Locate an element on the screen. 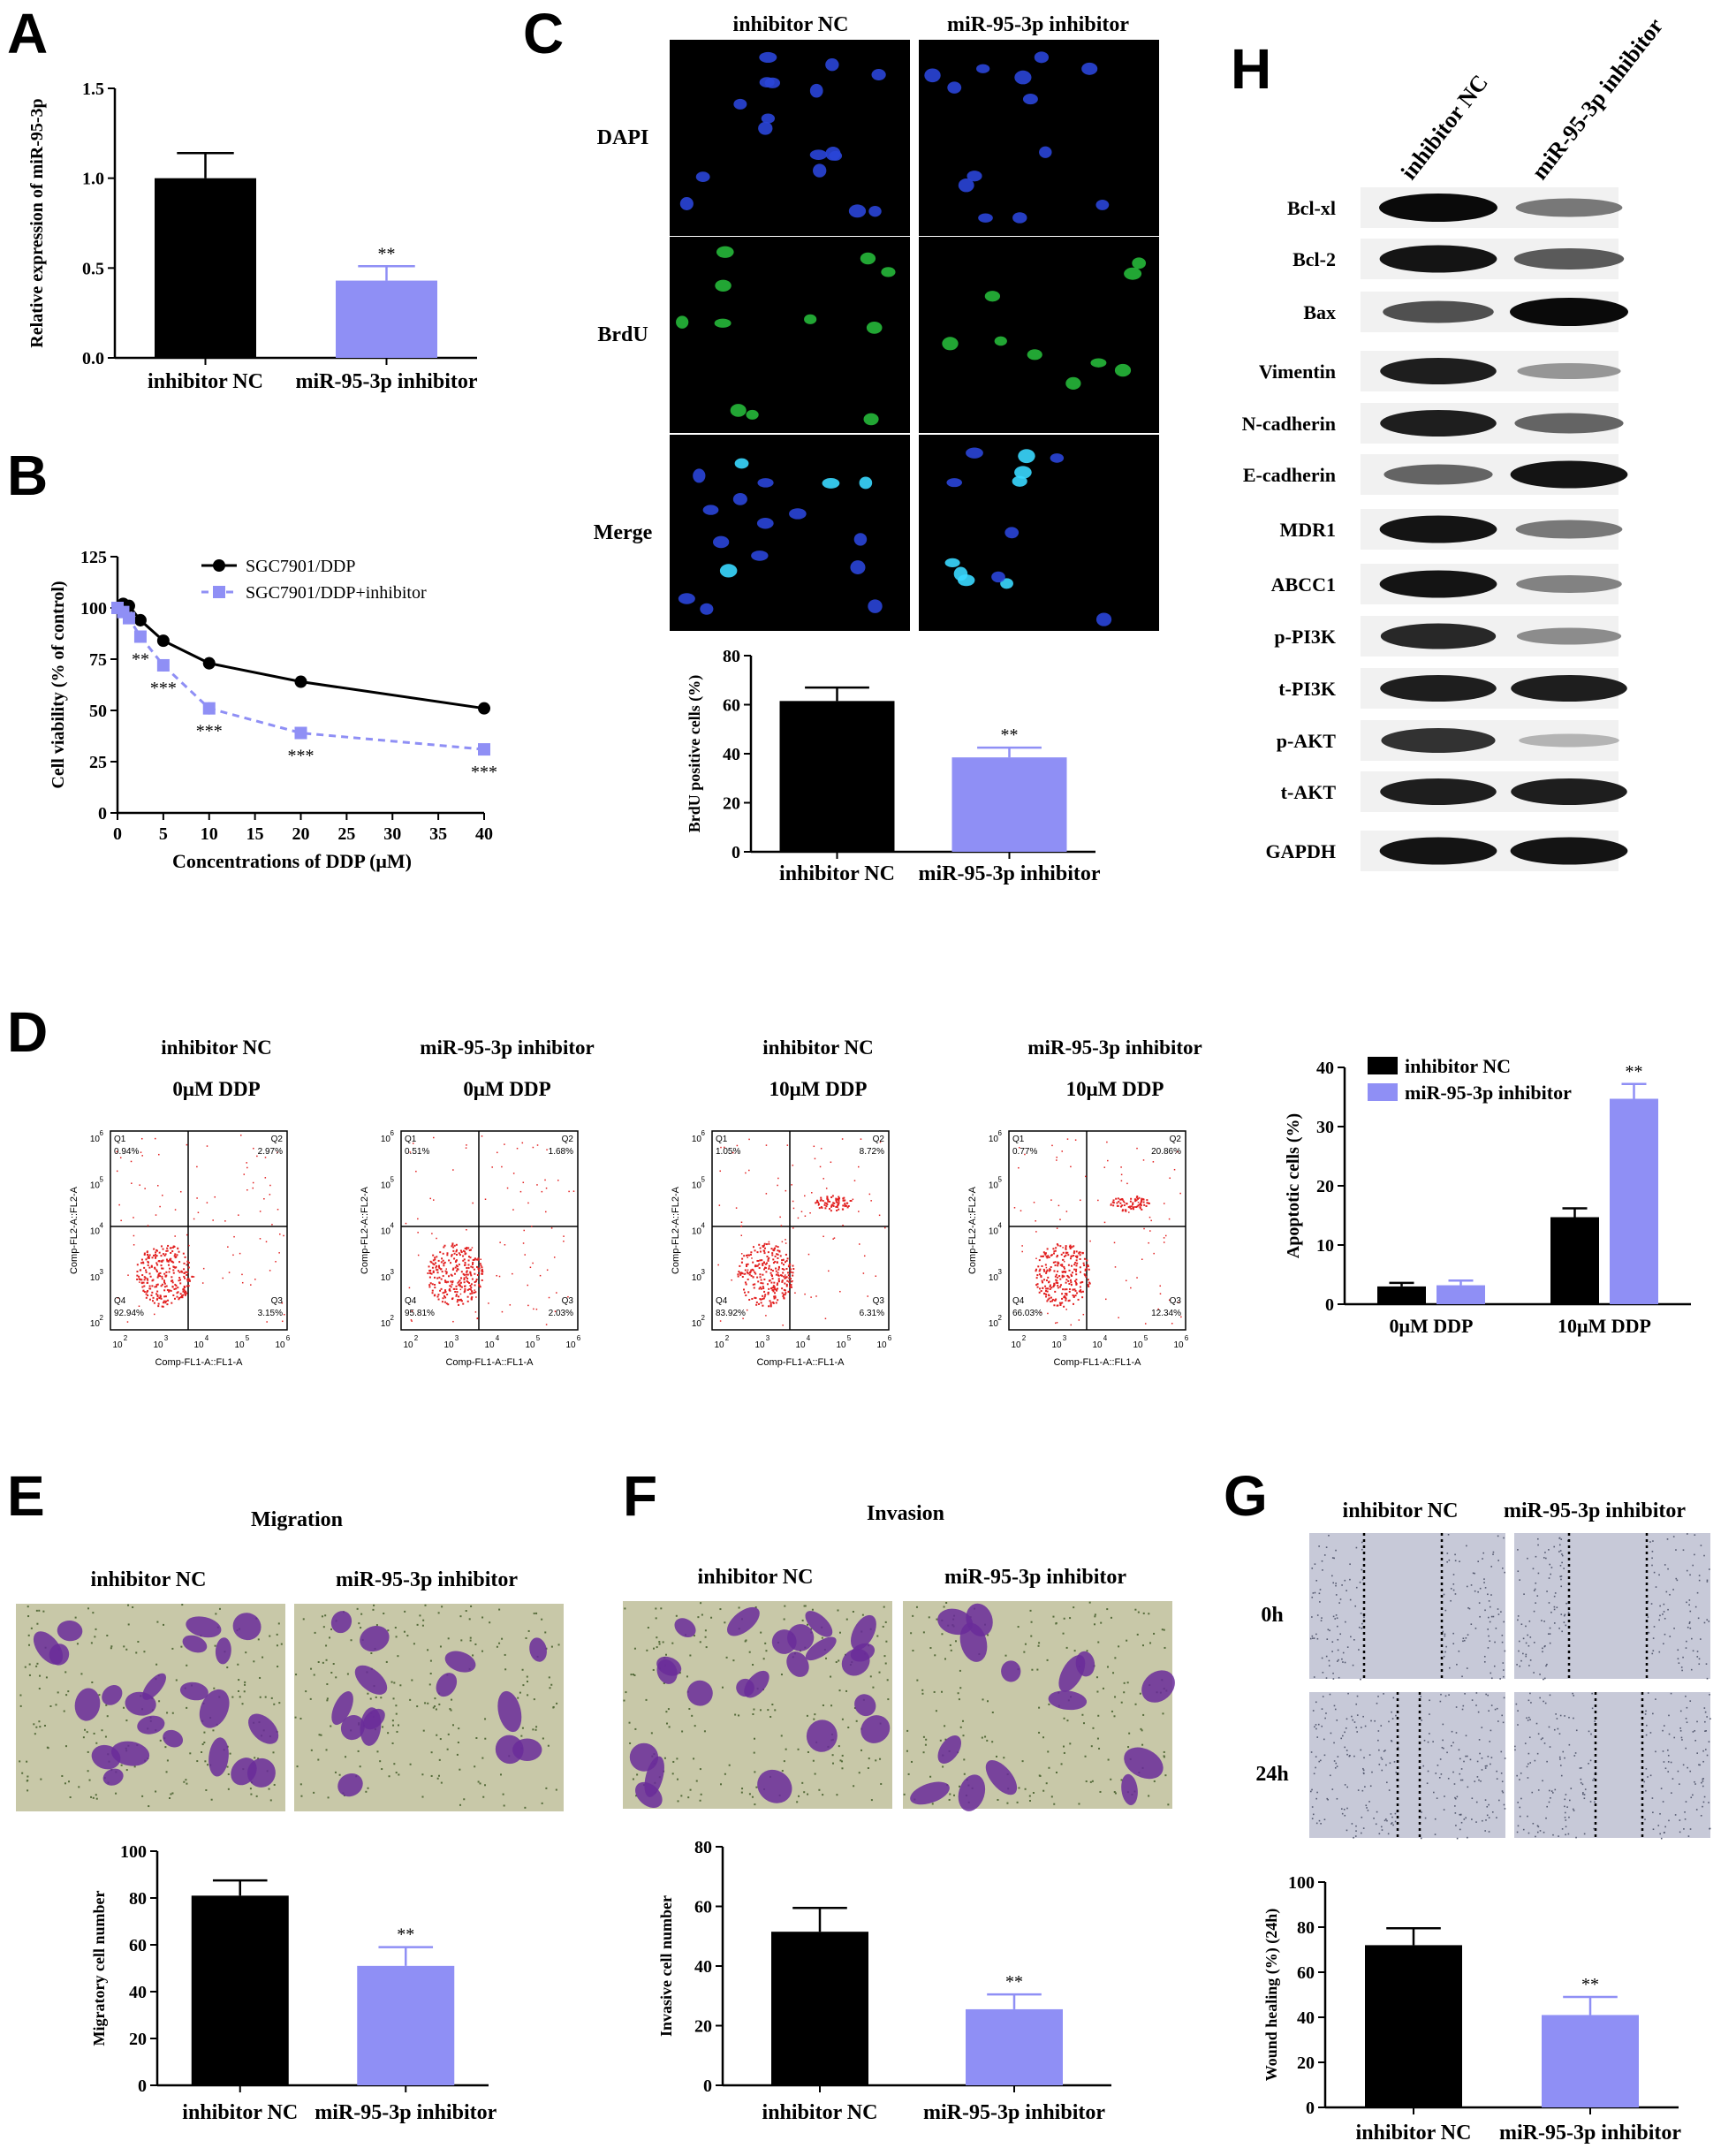 This screenshot has width=1736, height=2156. x-tick-exponent: 6 is located at coordinates (890, 1338).